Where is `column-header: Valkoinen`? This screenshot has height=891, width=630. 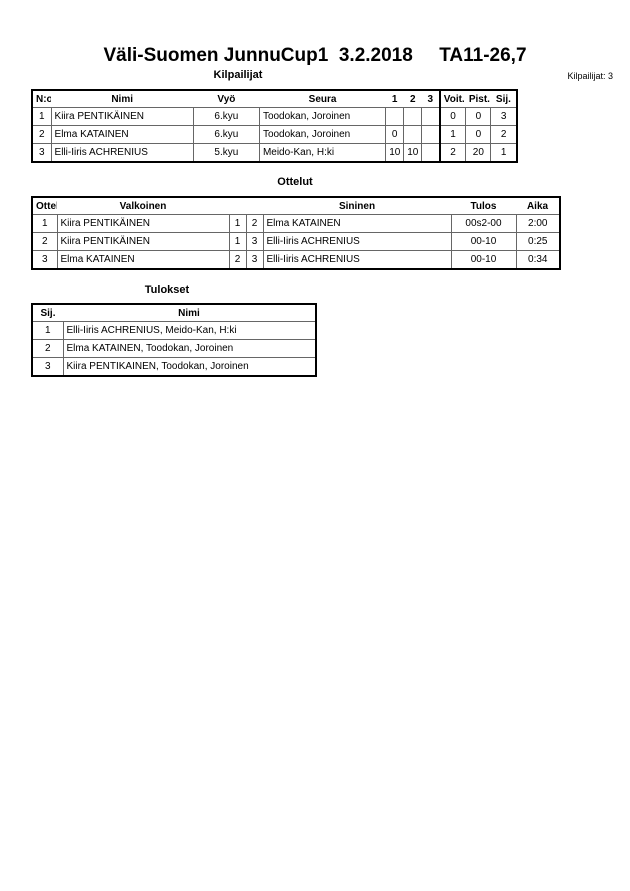
column-header: Valkoinen is located at coordinates (143, 206).